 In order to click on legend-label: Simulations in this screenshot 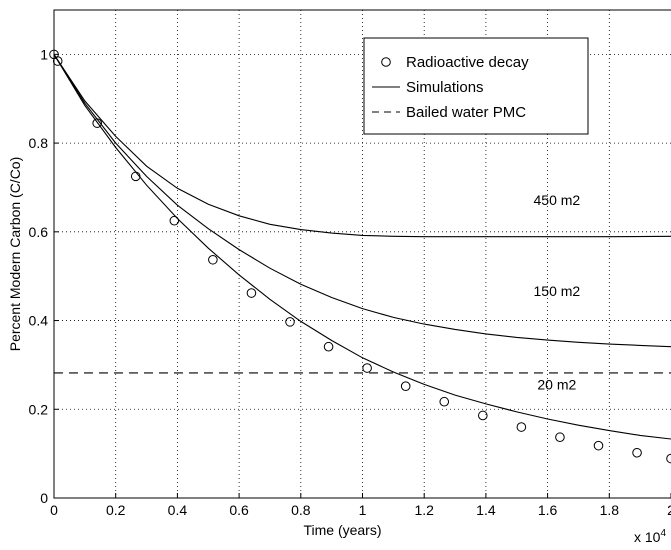, I will do `click(445, 87)`.